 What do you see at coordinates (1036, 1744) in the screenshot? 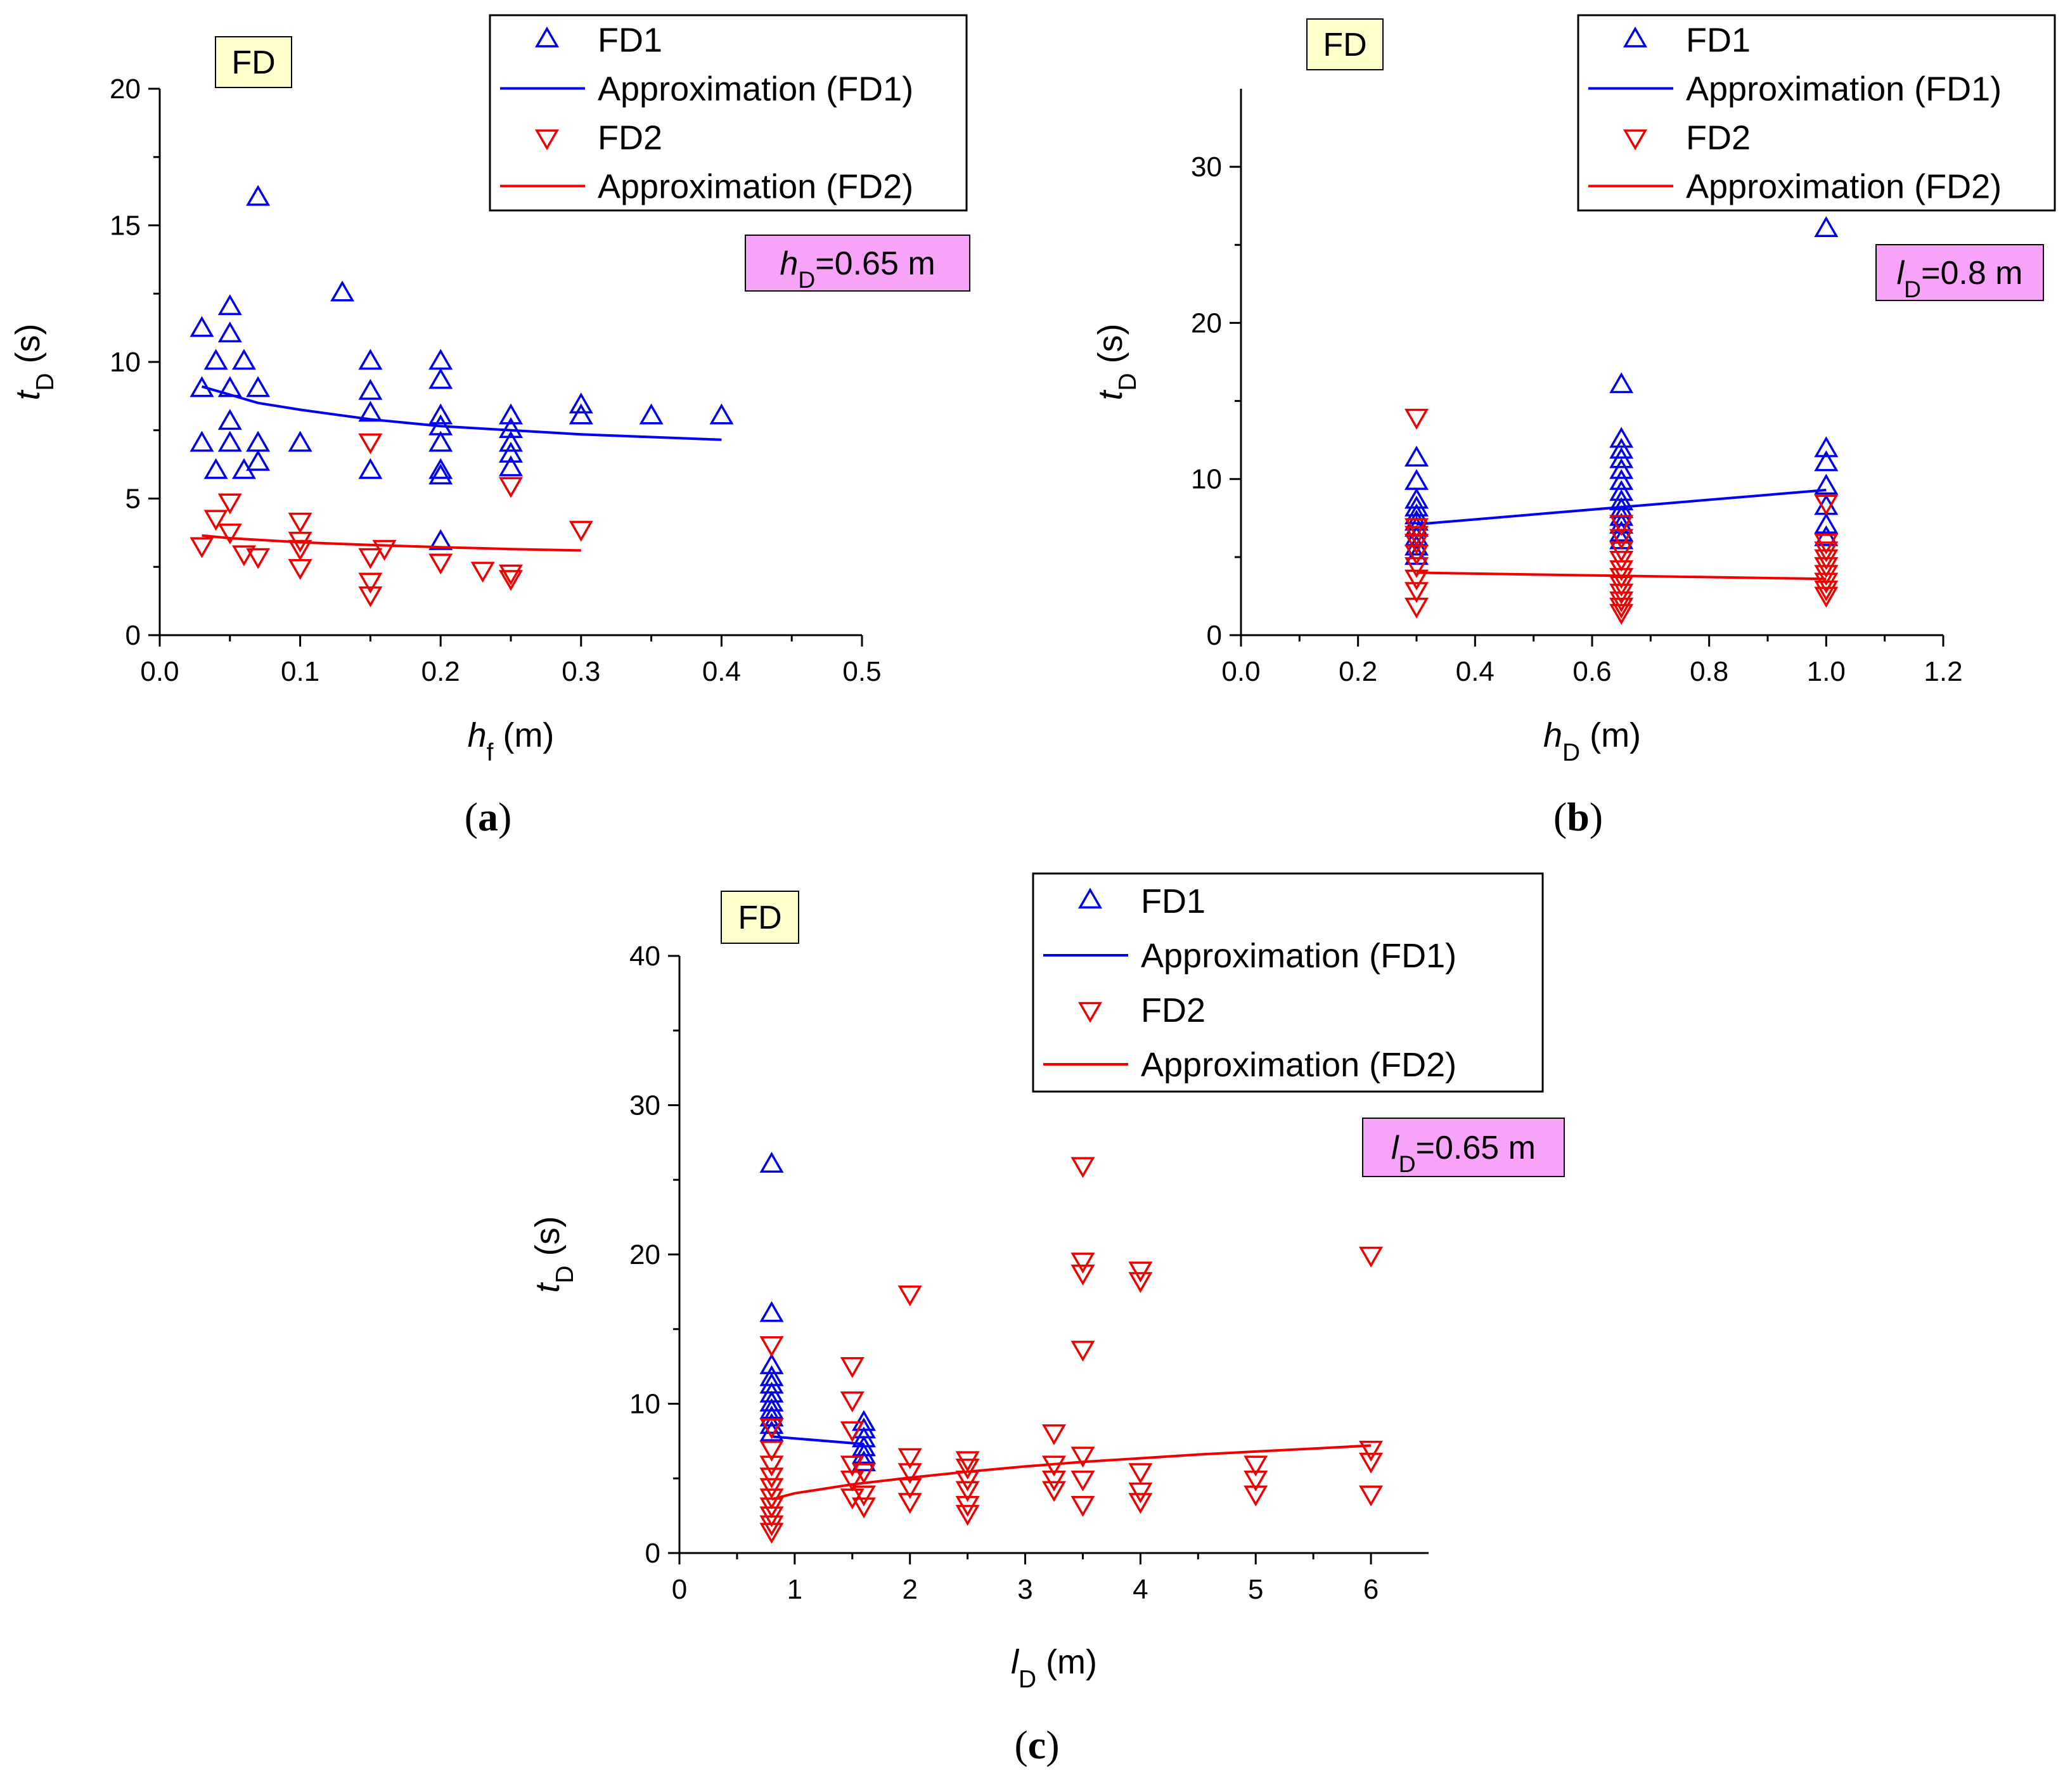
I see `panel-label: (c)` at bounding box center [1036, 1744].